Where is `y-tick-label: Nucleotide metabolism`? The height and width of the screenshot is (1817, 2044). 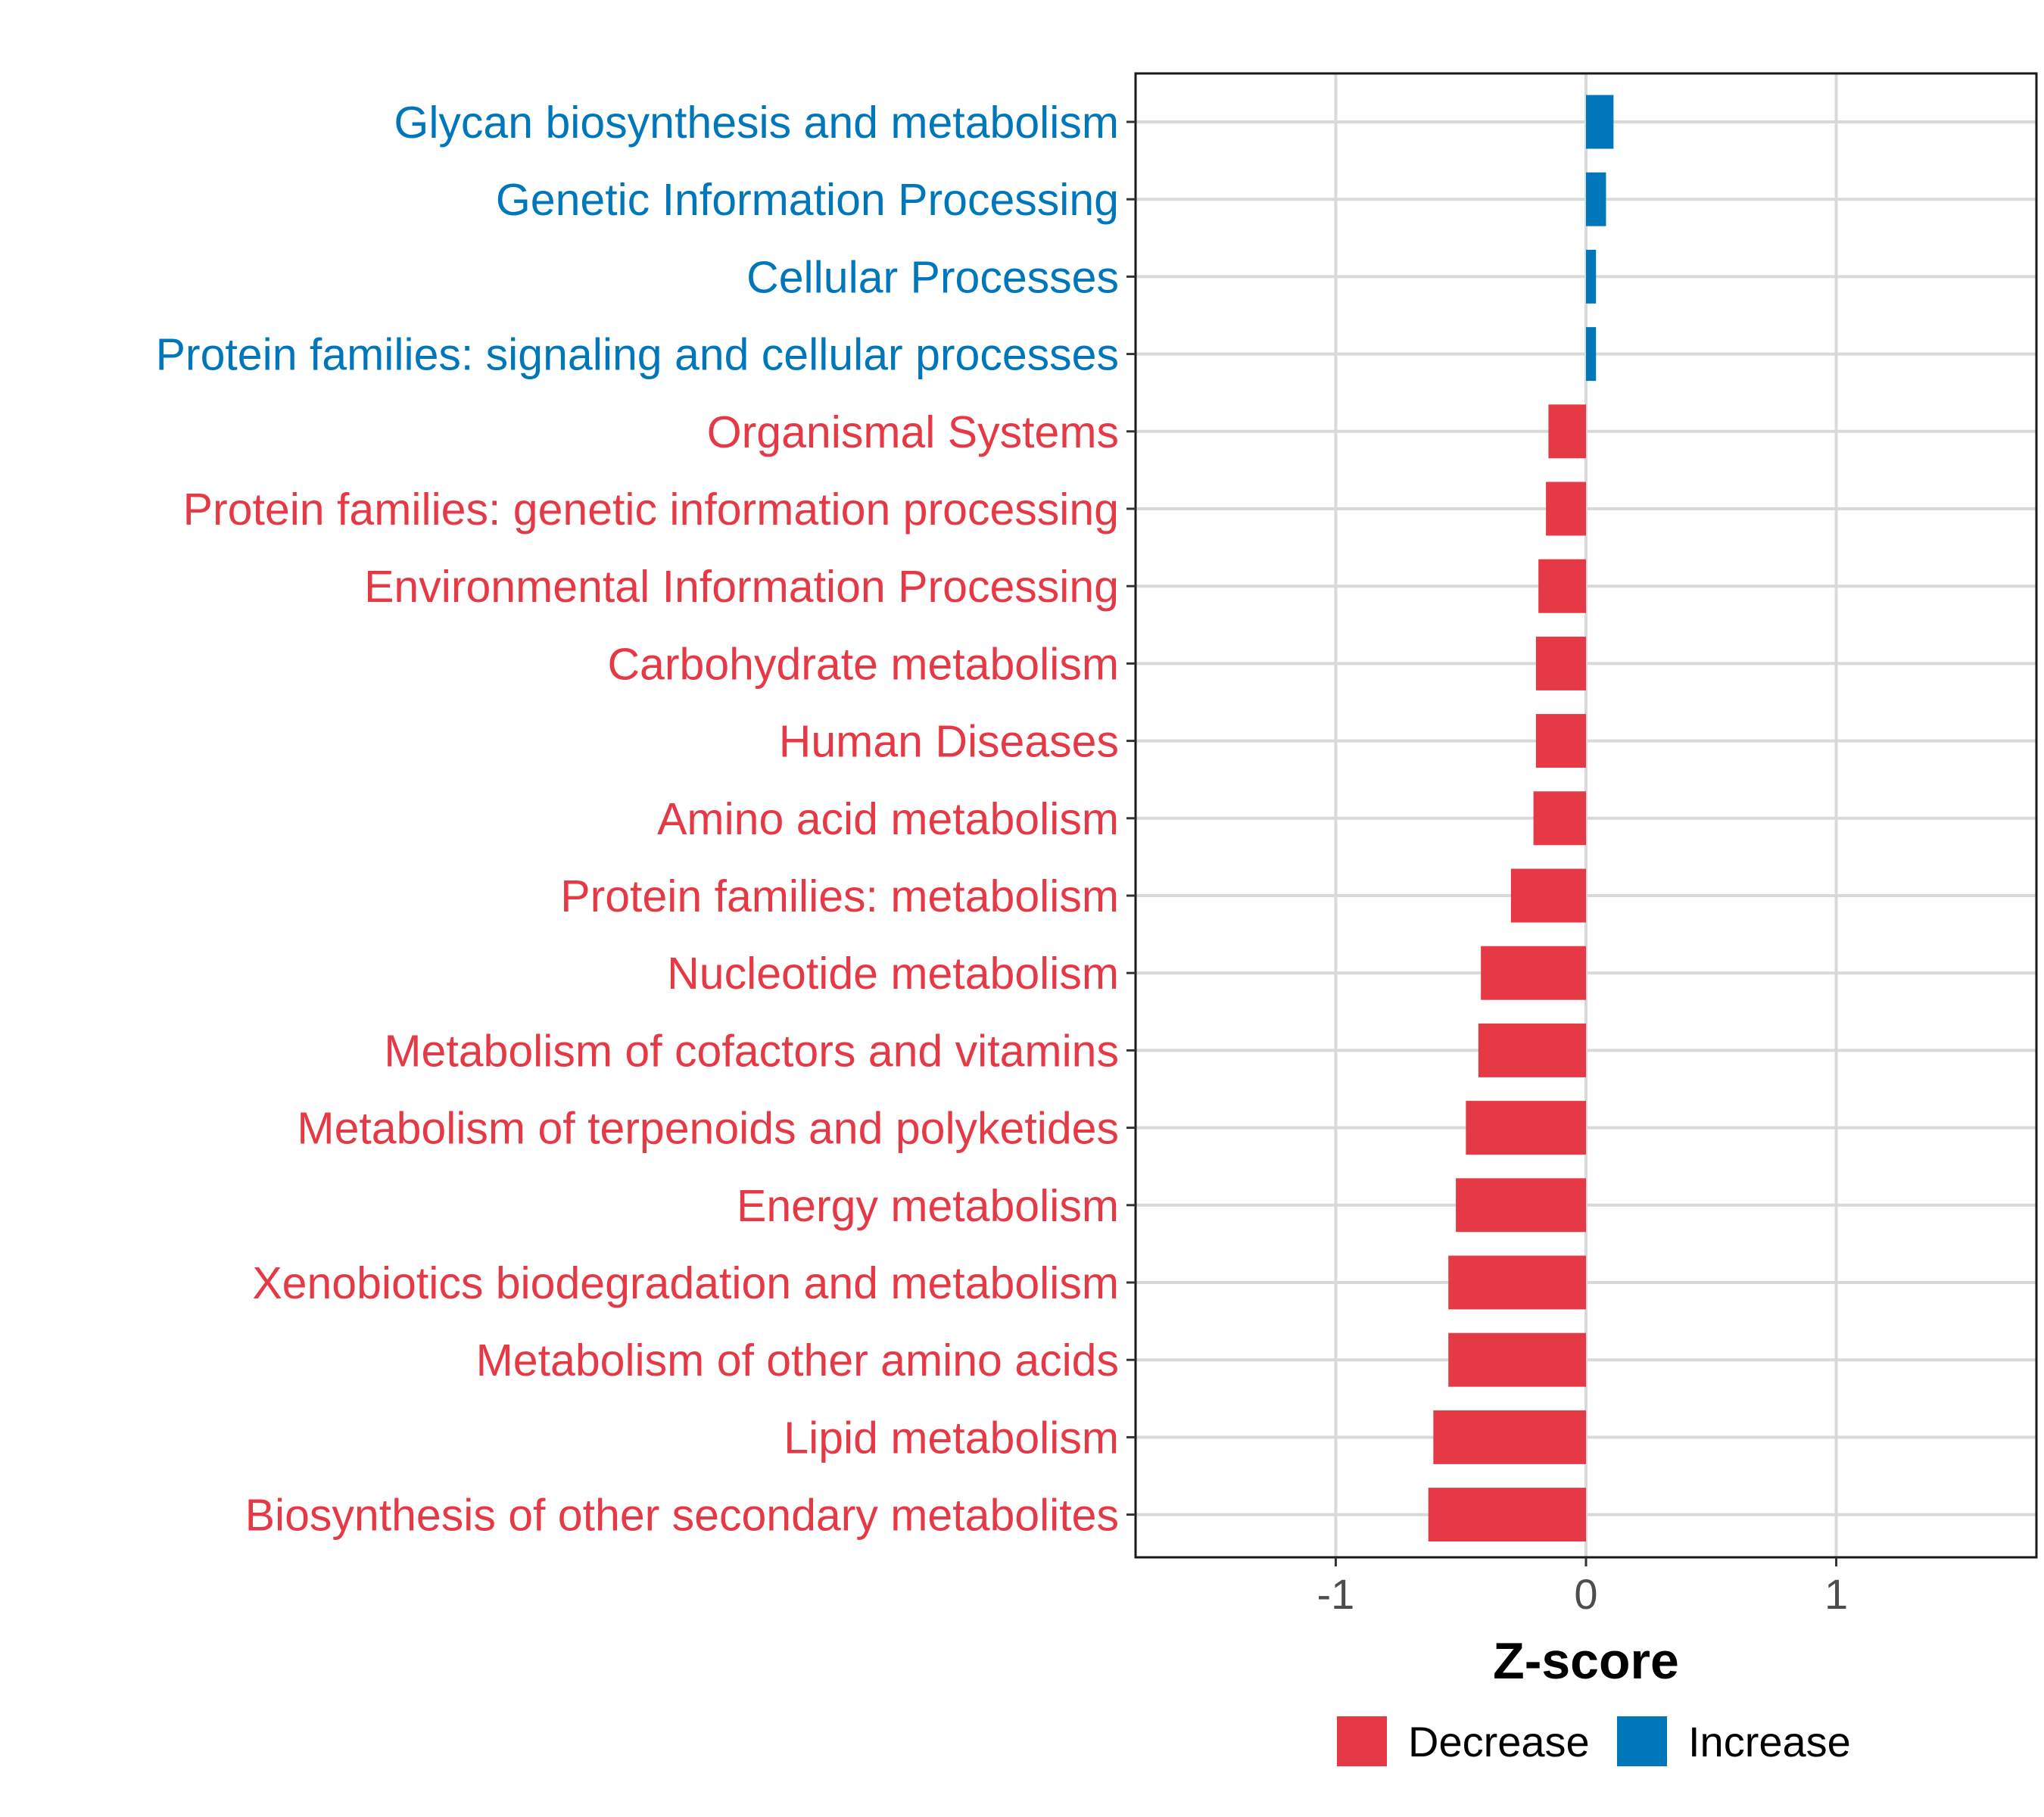 y-tick-label: Nucleotide metabolism is located at coordinates (893, 974).